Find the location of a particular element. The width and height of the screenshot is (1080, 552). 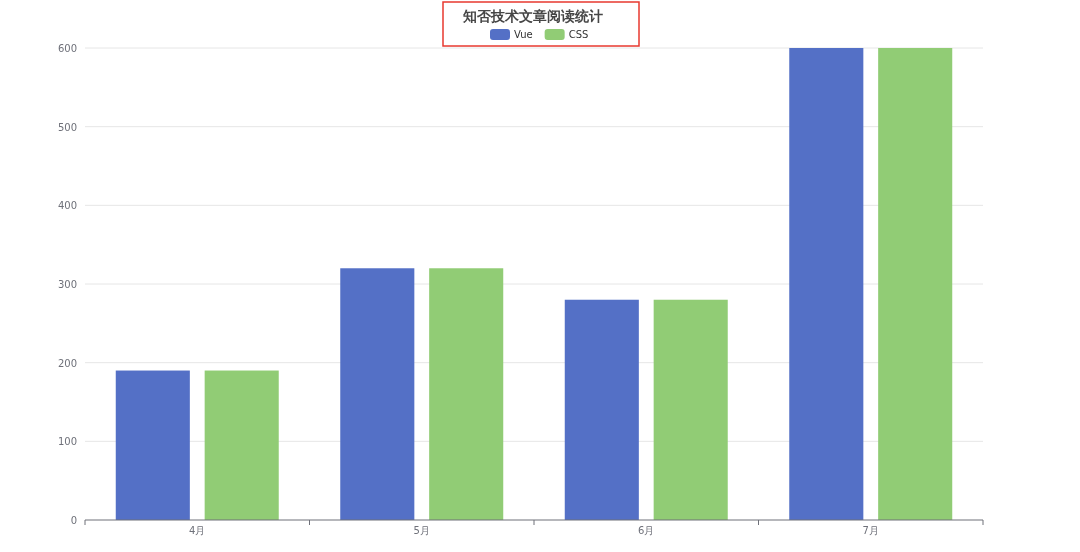

x-tick-label: 4月 is located at coordinates (197, 530).